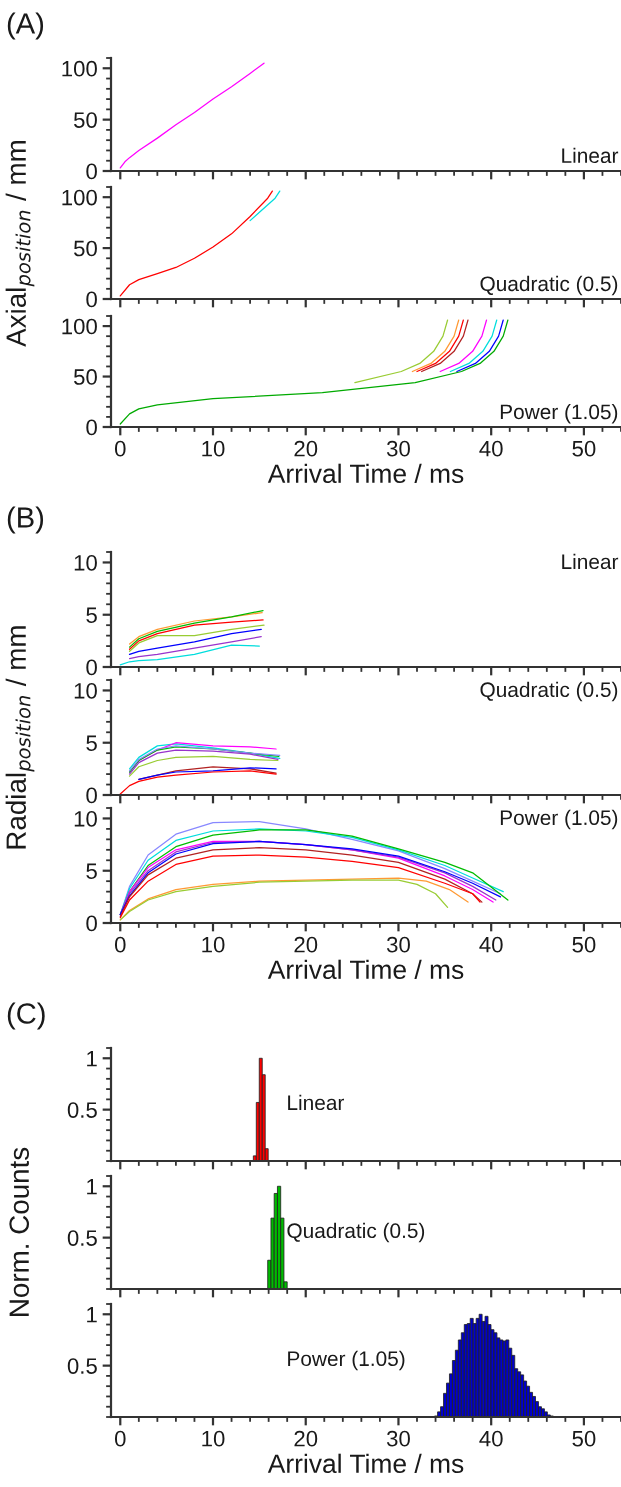  What do you see at coordinates (19, 1231) in the screenshot?
I see `y-axis-title: Norm. Counts` at bounding box center [19, 1231].